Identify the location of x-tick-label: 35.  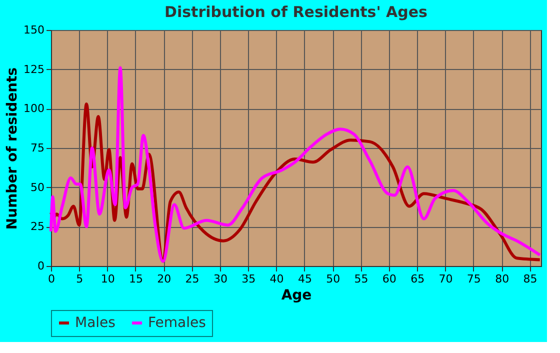
(249, 279).